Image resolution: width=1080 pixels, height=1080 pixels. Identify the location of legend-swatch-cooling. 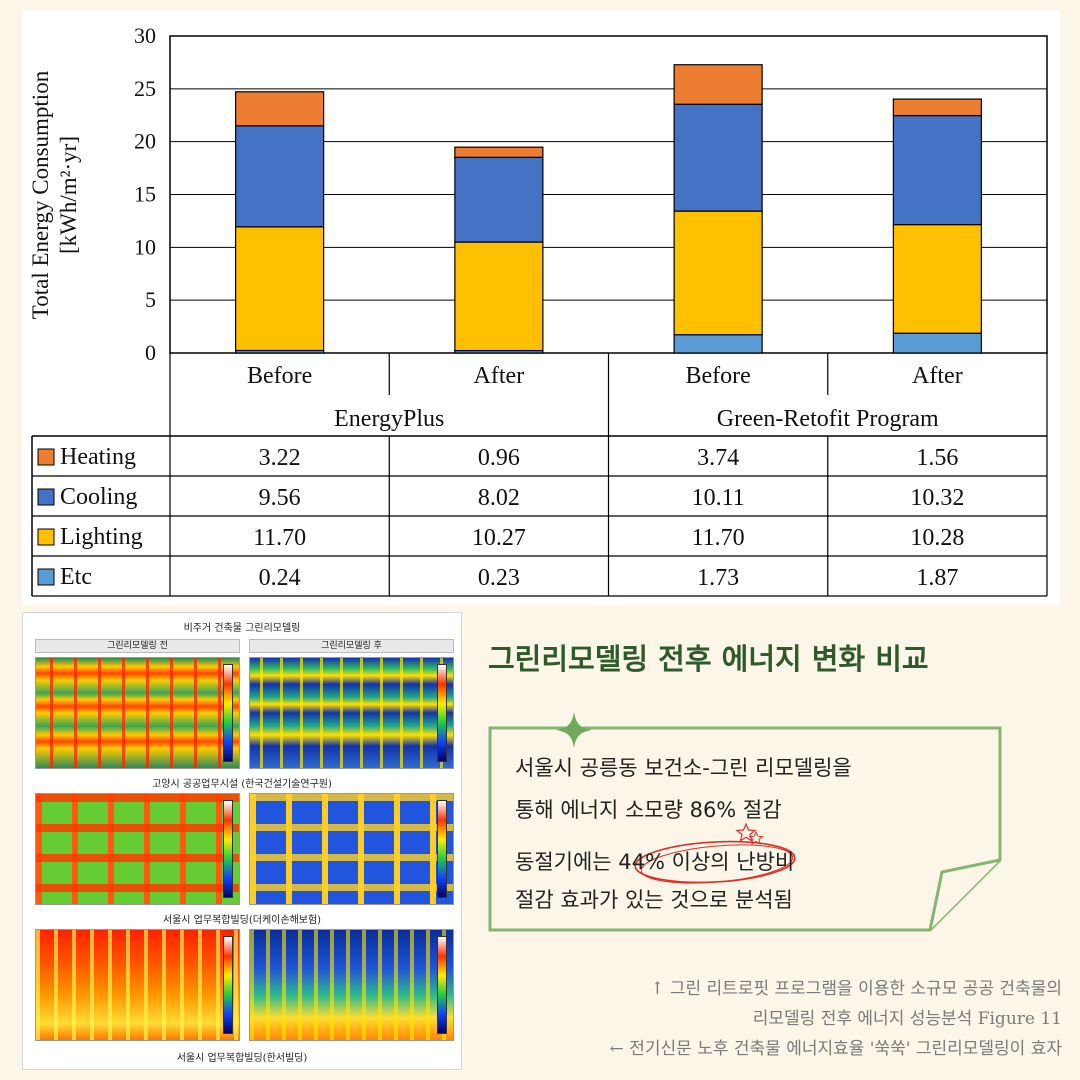
(46, 497).